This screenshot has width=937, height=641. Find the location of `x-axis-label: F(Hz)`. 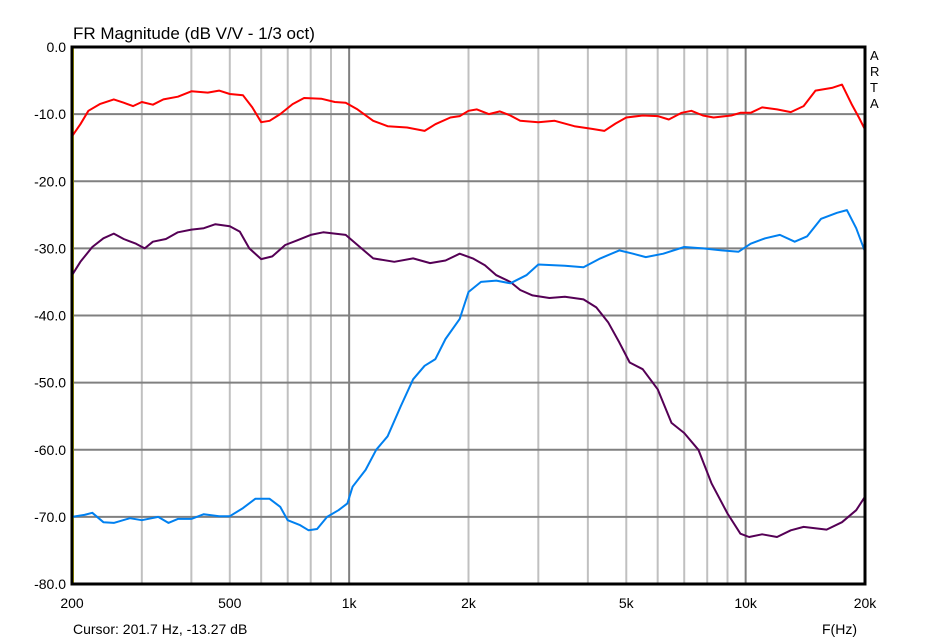

x-axis-label: F(Hz) is located at coordinates (839, 629).